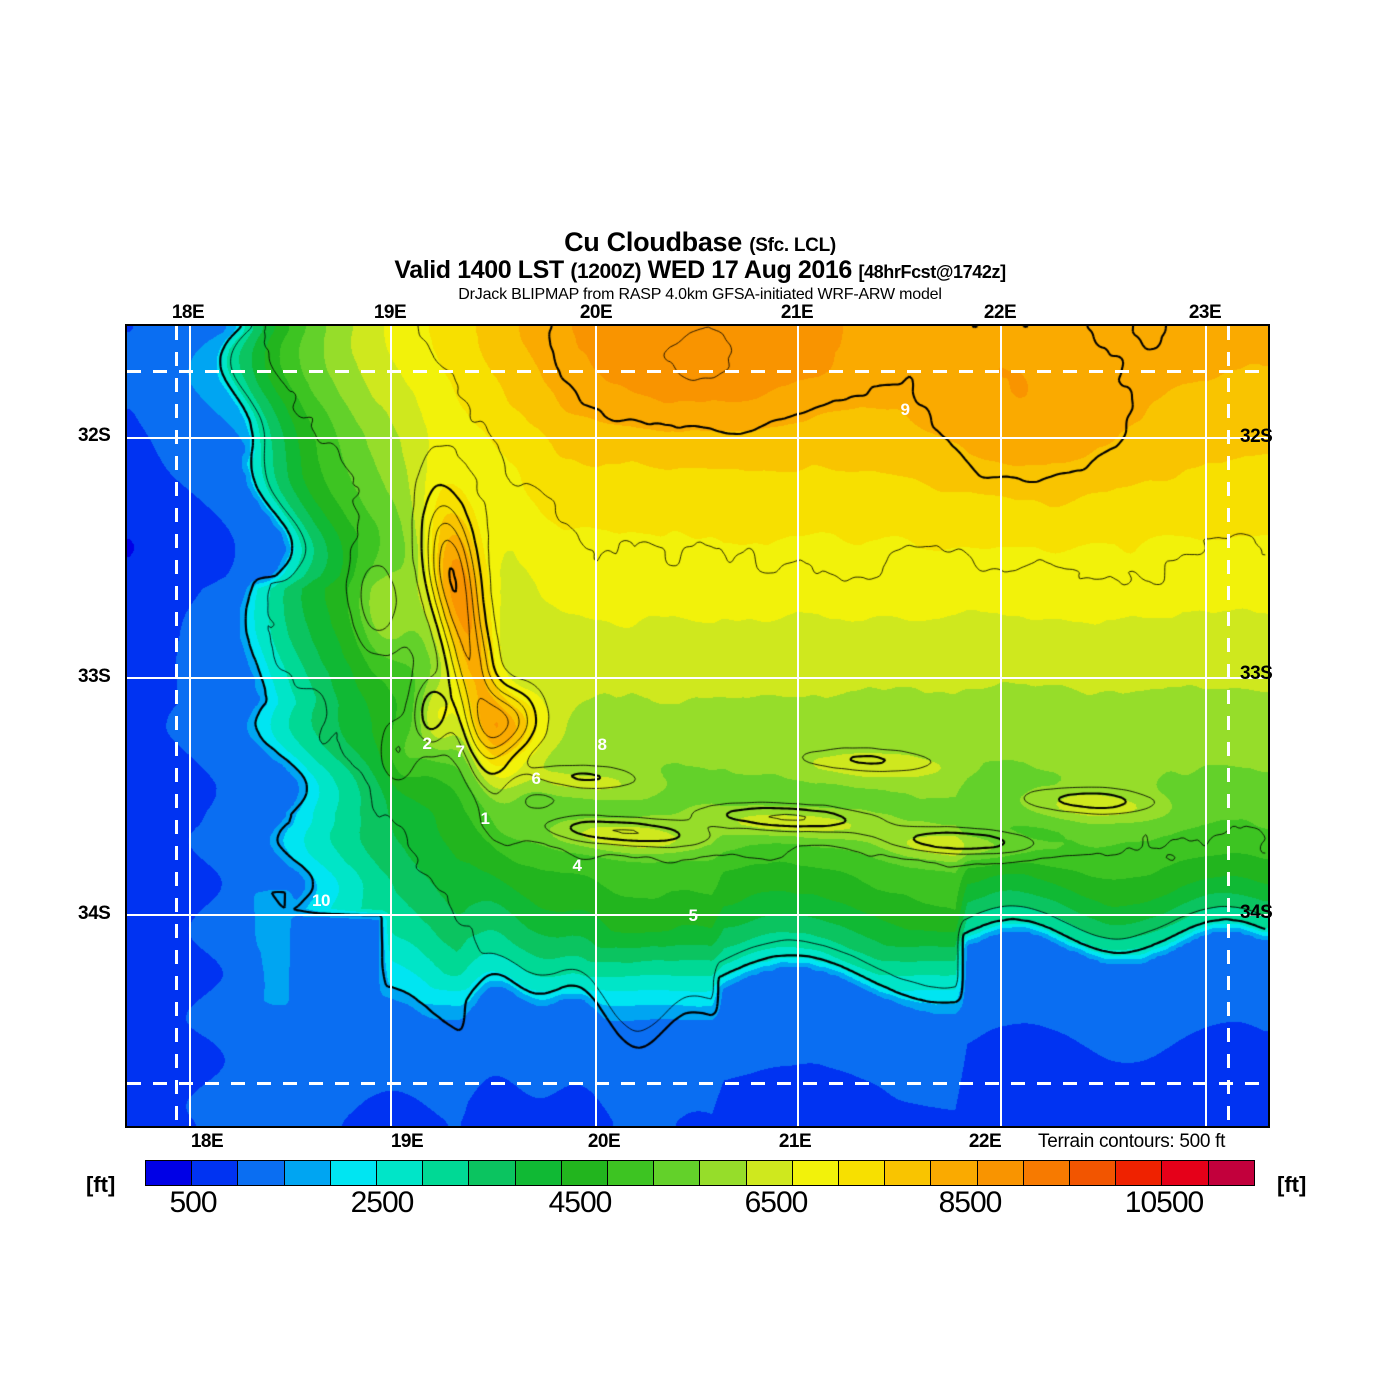 The width and height of the screenshot is (1400, 1400). What do you see at coordinates (792, 245) in the screenshot?
I see `chart-title-sub: (Sfc. LCL)` at bounding box center [792, 245].